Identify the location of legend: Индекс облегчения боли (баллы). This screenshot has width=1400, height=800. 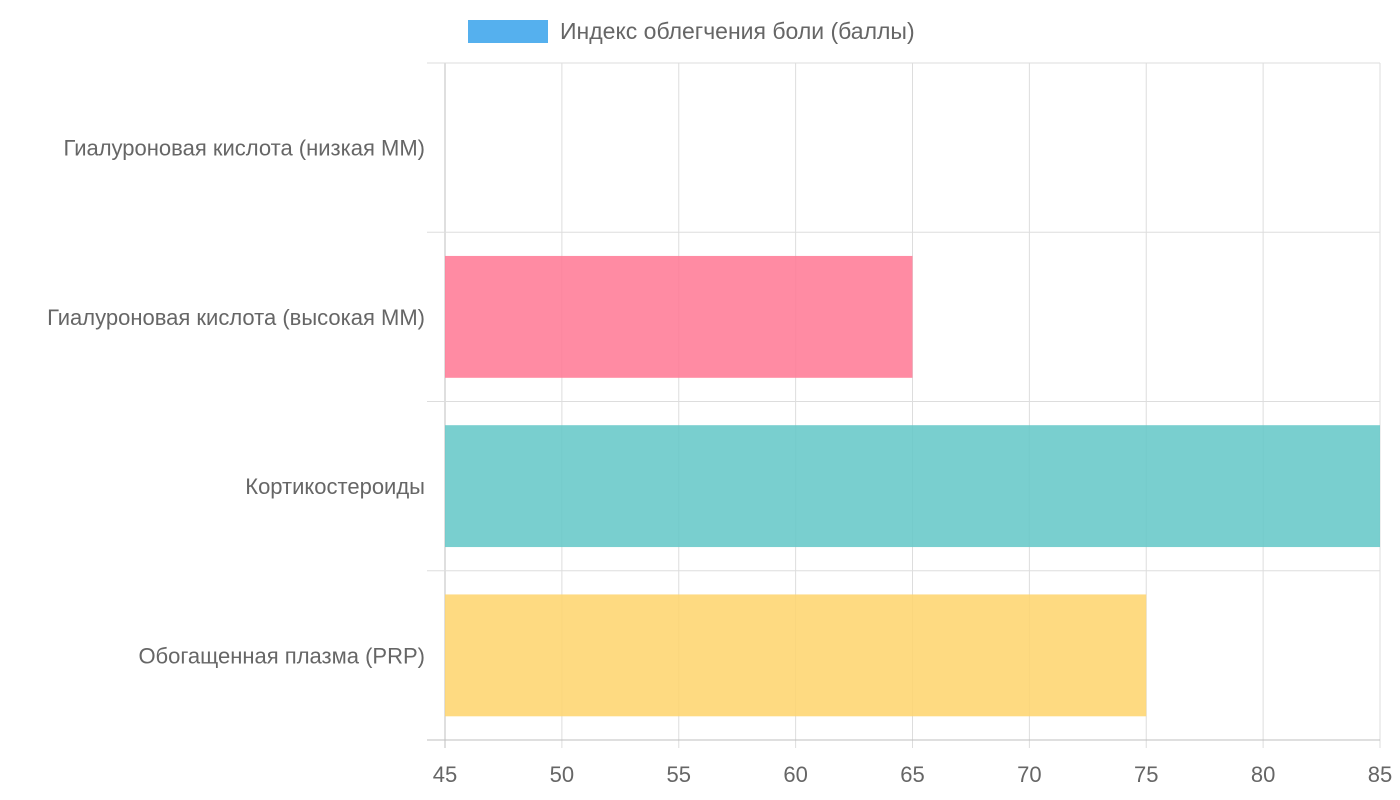
(691, 31).